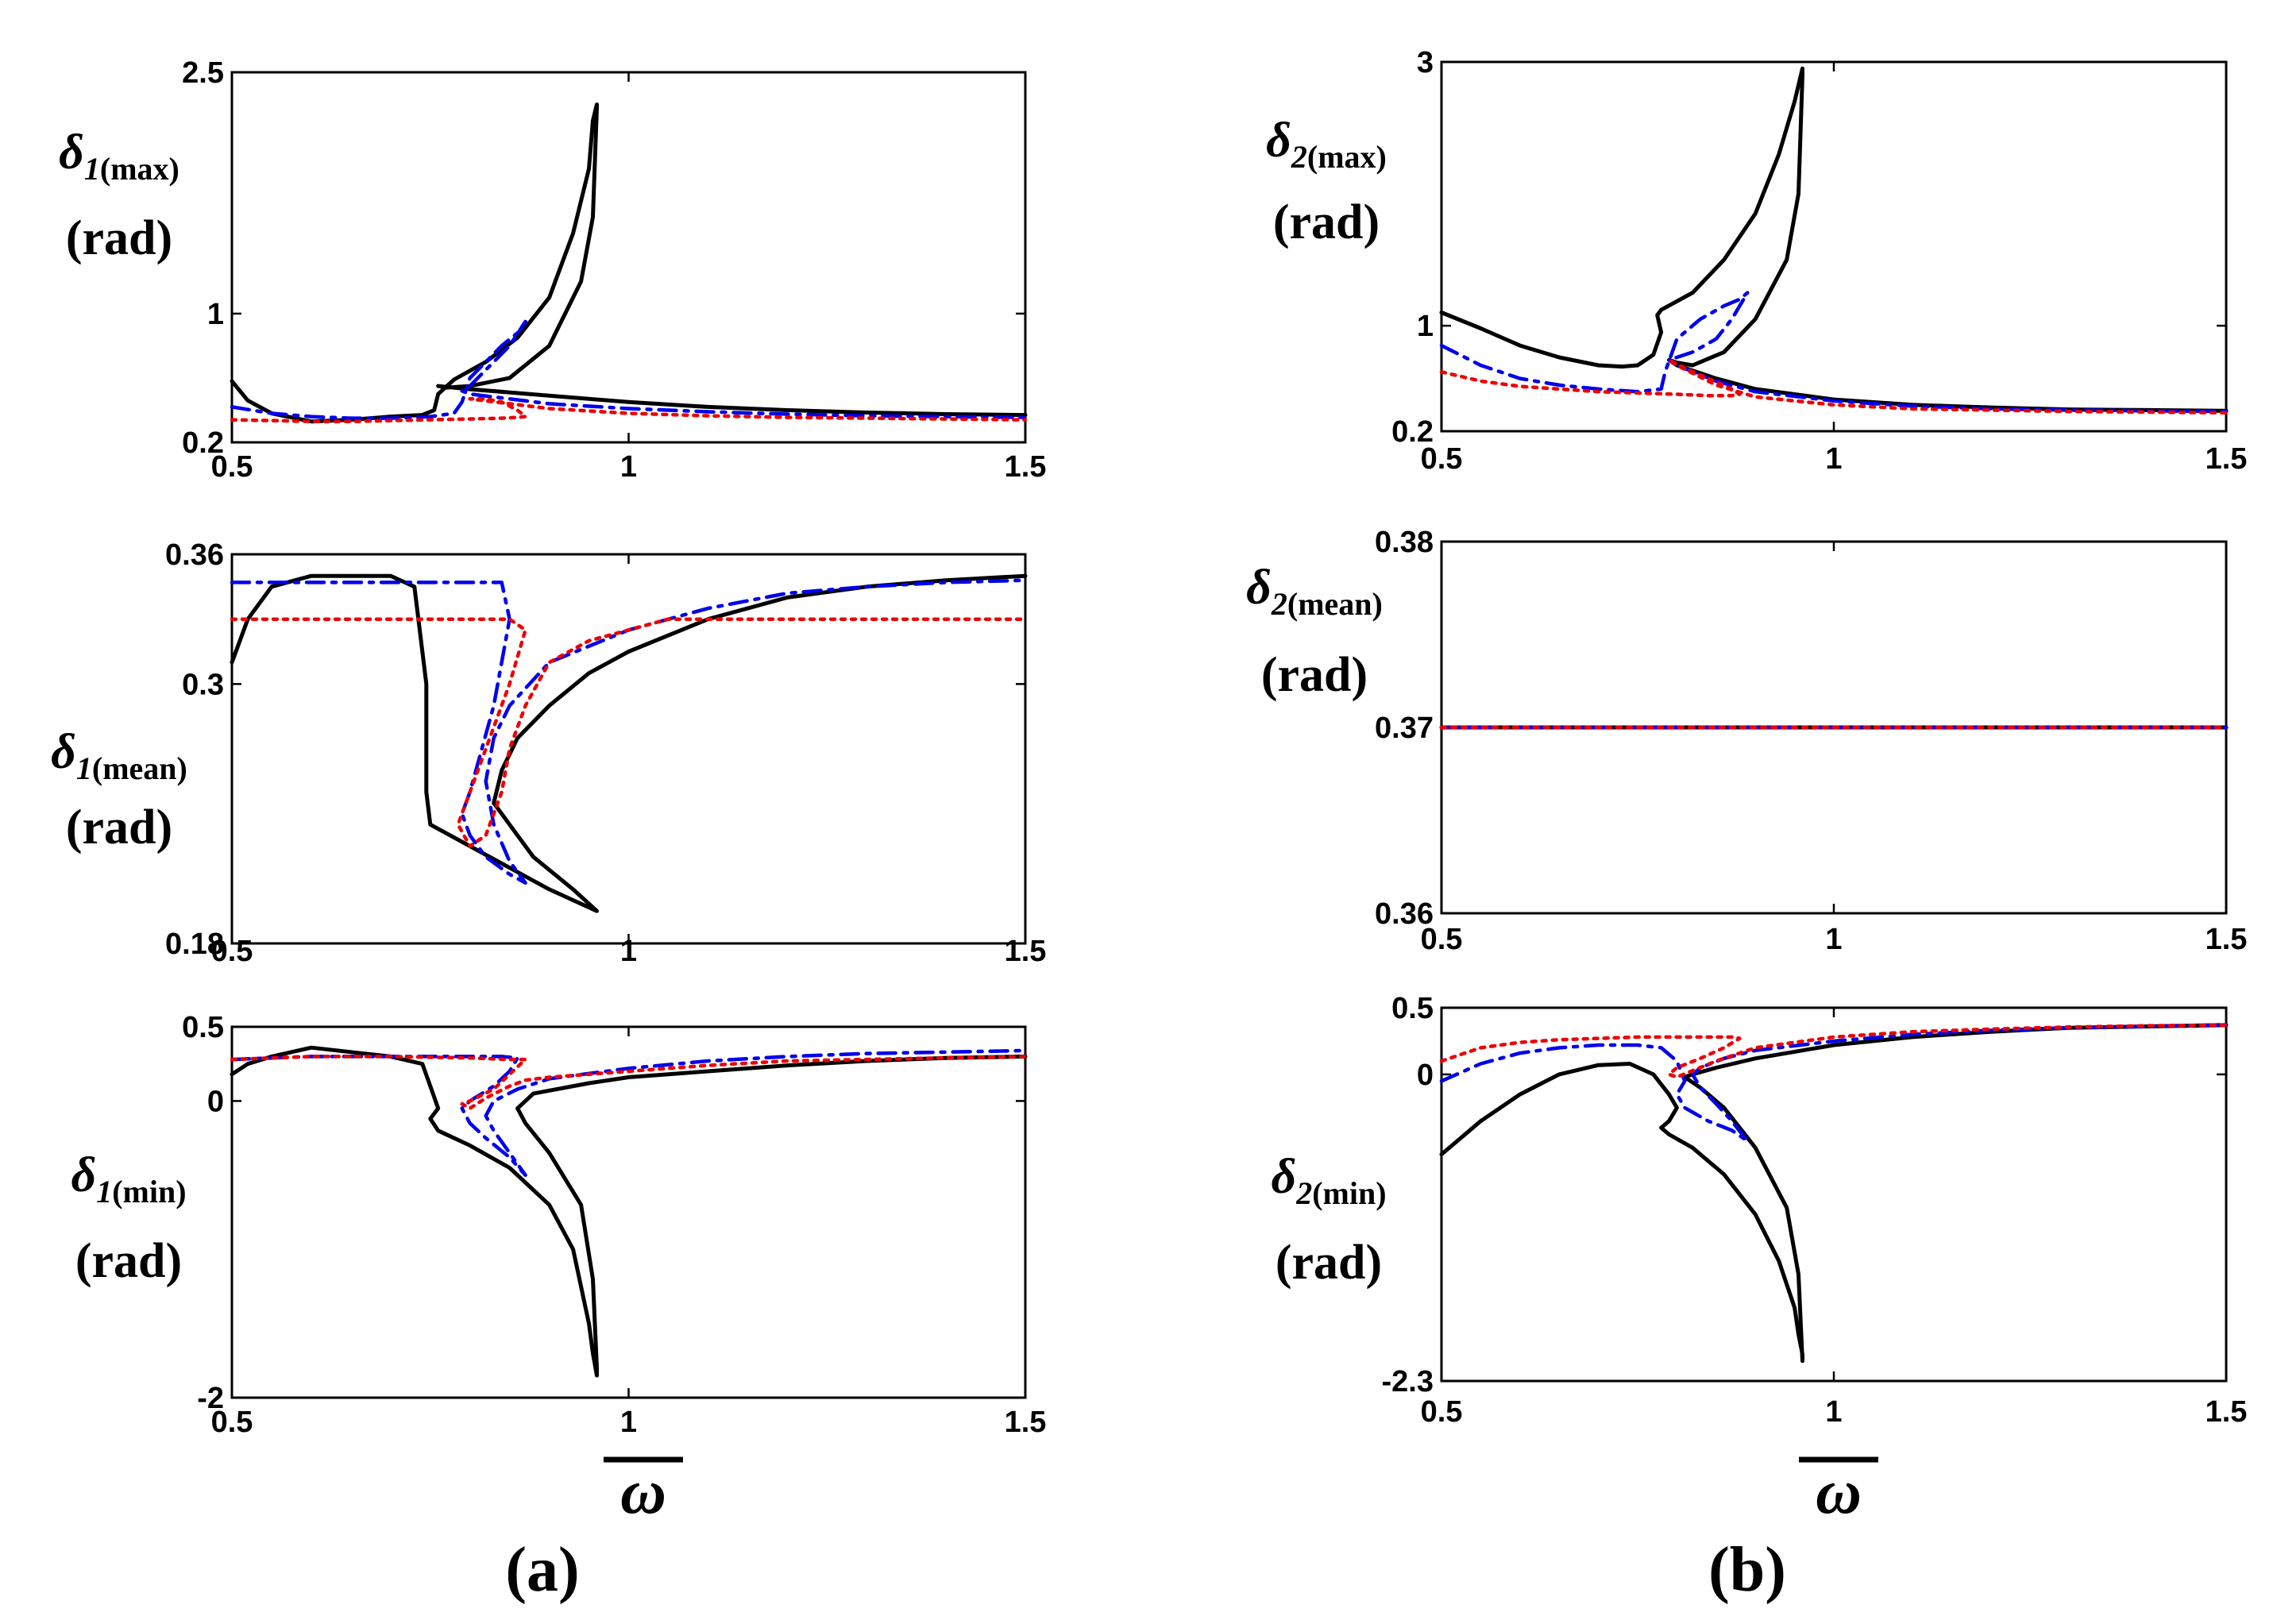  I want to click on plot-frame-b1, so click(1834, 246).